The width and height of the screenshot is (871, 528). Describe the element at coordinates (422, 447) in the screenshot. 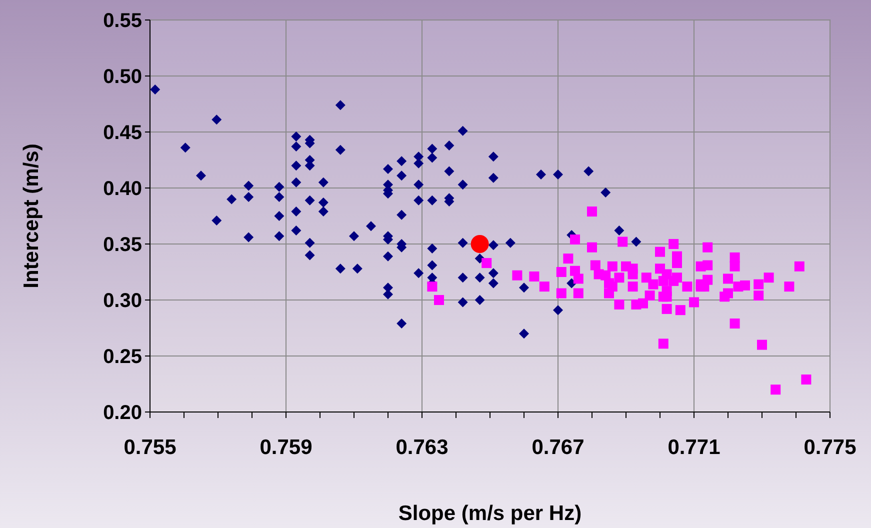

I see `x-tick-label: 0.763` at that location.